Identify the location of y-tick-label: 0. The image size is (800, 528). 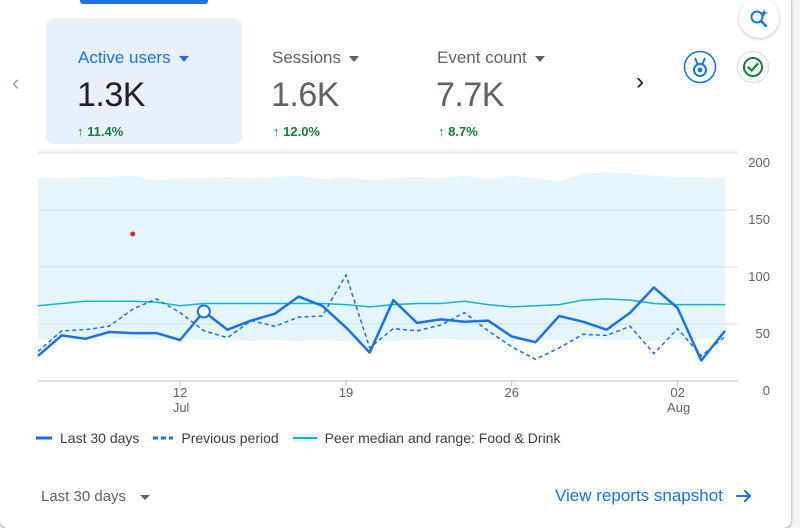
(766, 390).